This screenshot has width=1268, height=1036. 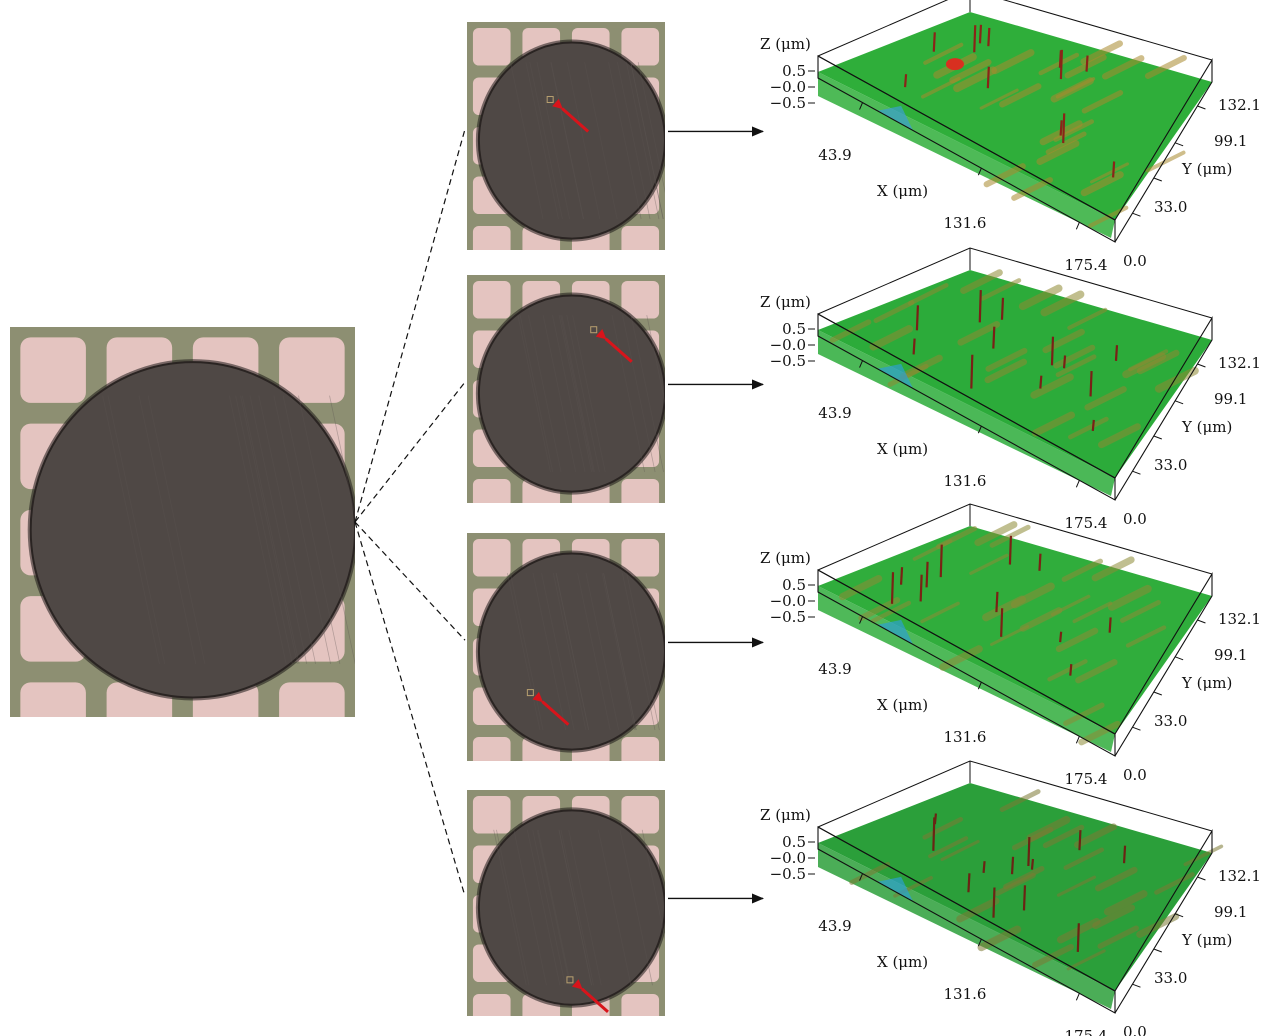 What do you see at coordinates (566, 519) in the screenshot?
I see `thumbnail-layer` at bounding box center [566, 519].